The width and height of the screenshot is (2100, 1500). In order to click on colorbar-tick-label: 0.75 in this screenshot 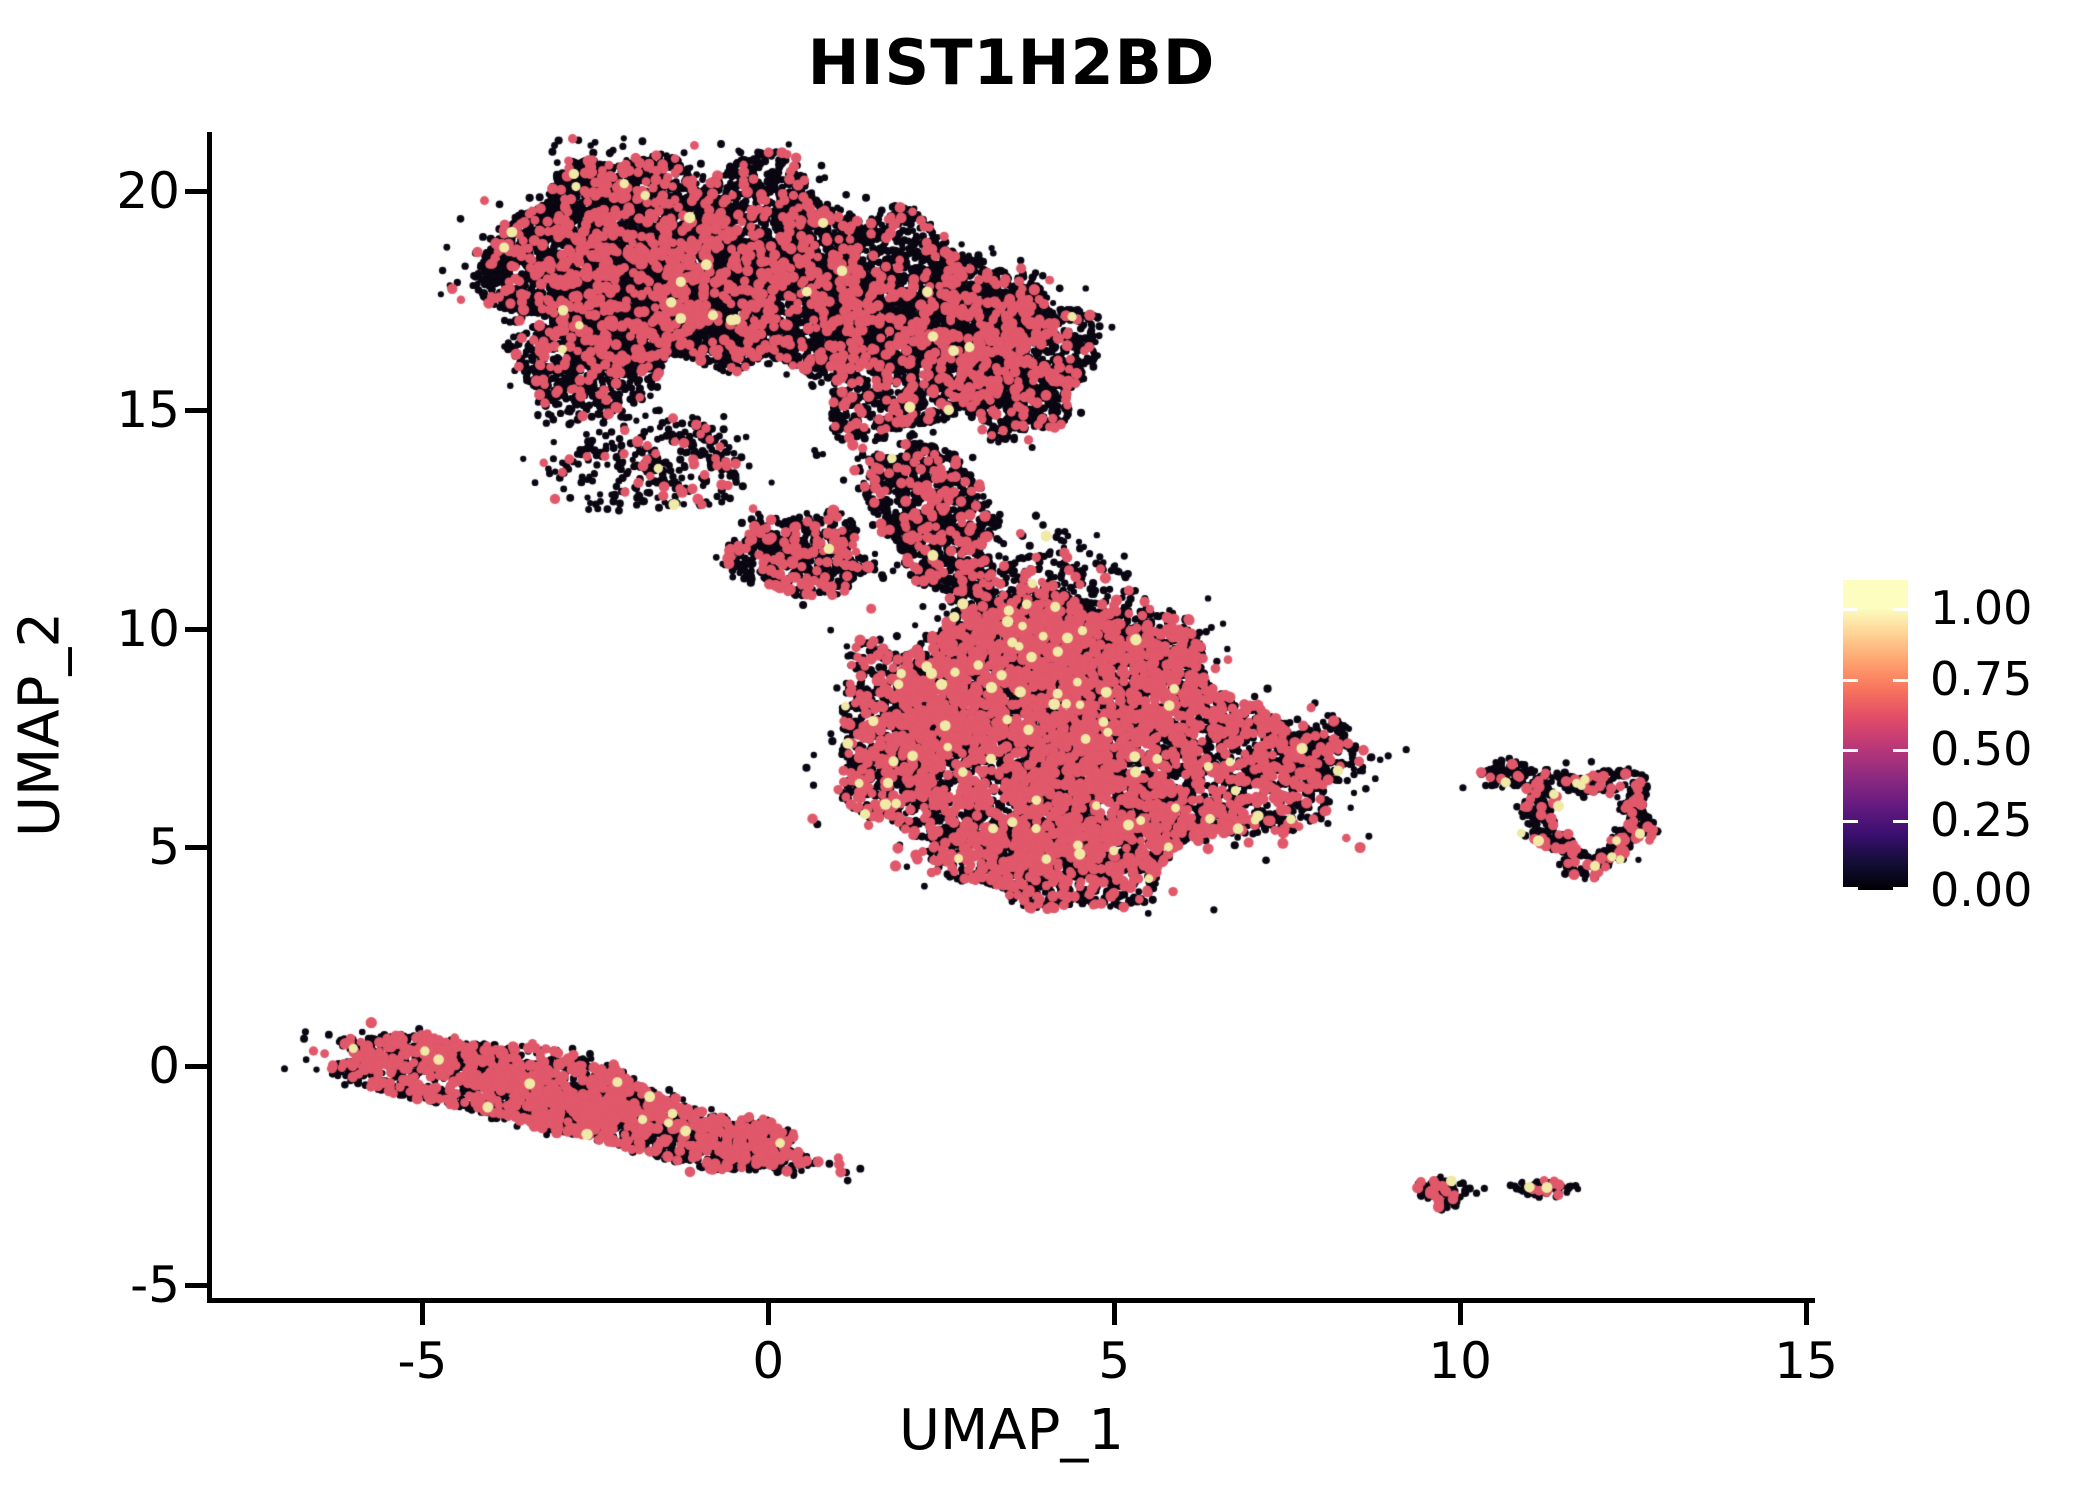, I will do `click(1981, 678)`.